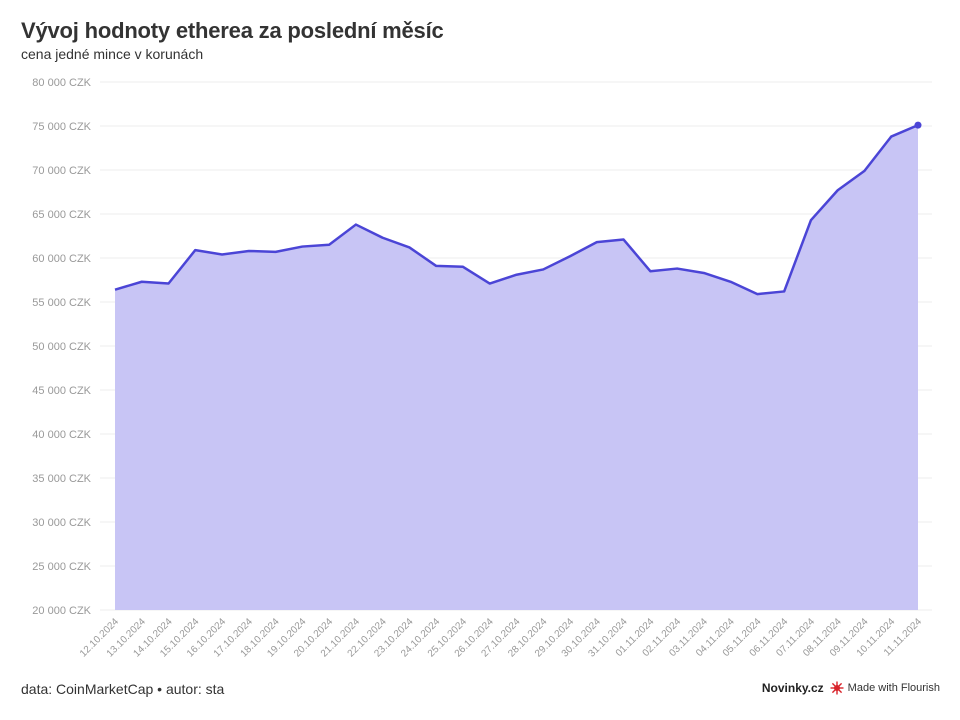 This screenshot has height=720, width=960. Describe the element at coordinates (61, 215) in the screenshot. I see `y-tick-label: 65 000 CZK` at that location.